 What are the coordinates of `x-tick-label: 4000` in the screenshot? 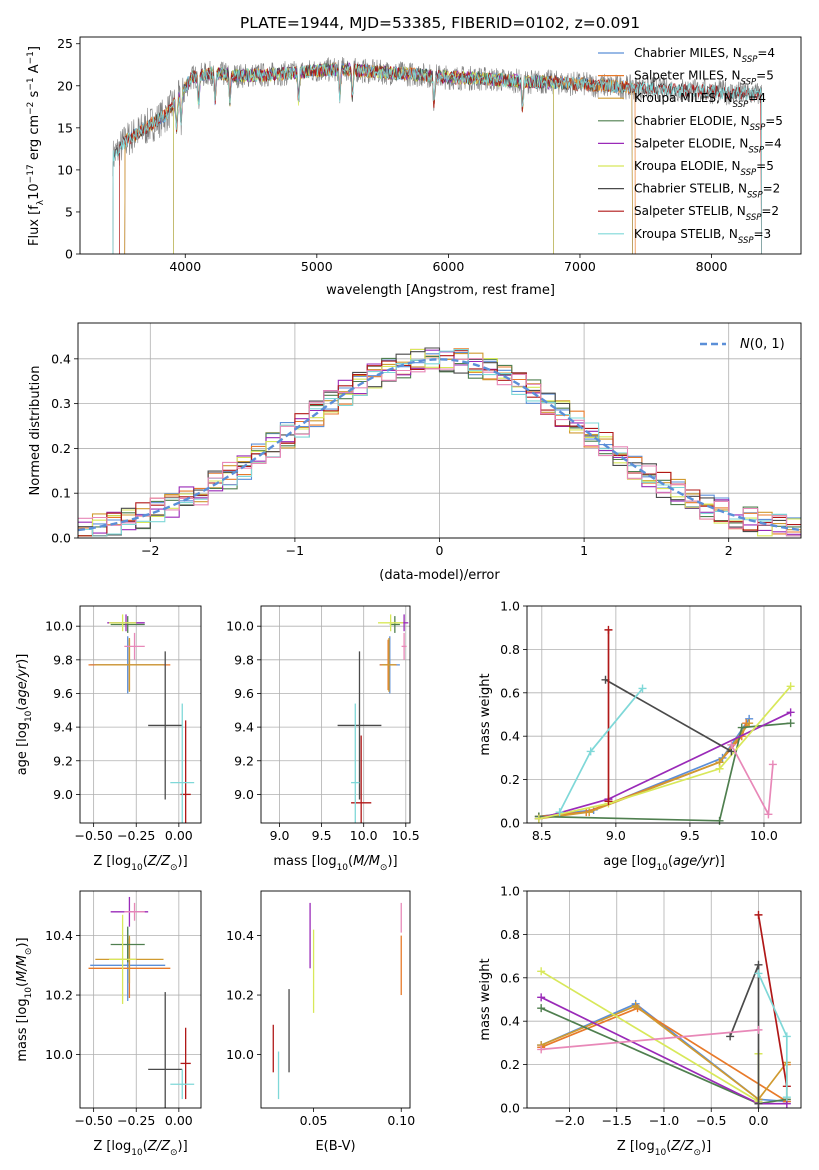 It's located at (185, 266).